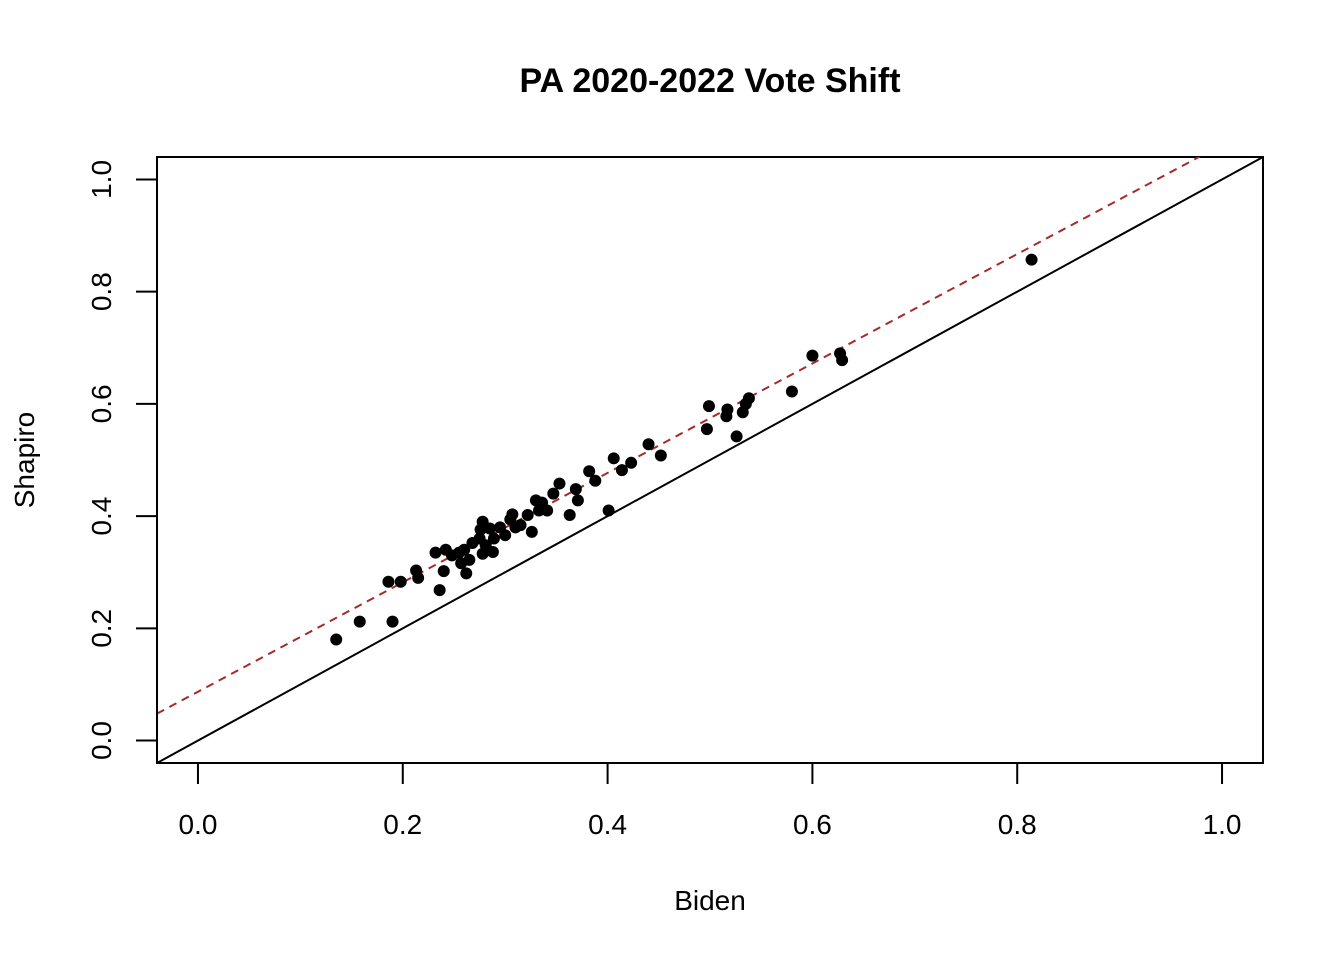  What do you see at coordinates (101, 740) in the screenshot?
I see `y-tick-label: 0.0` at bounding box center [101, 740].